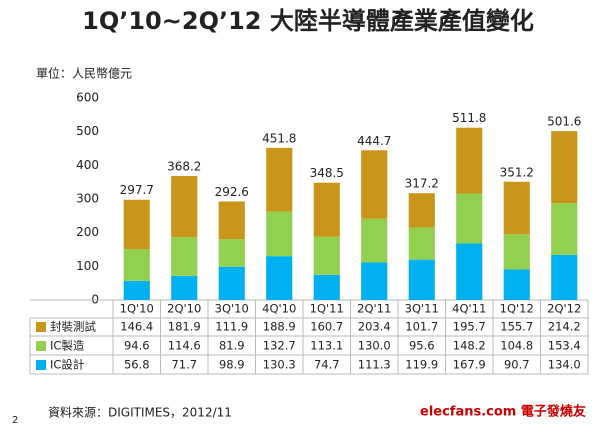 This screenshot has height=435, width=616. What do you see at coordinates (67, 365) in the screenshot?
I see `legend-label: IC設計` at bounding box center [67, 365].